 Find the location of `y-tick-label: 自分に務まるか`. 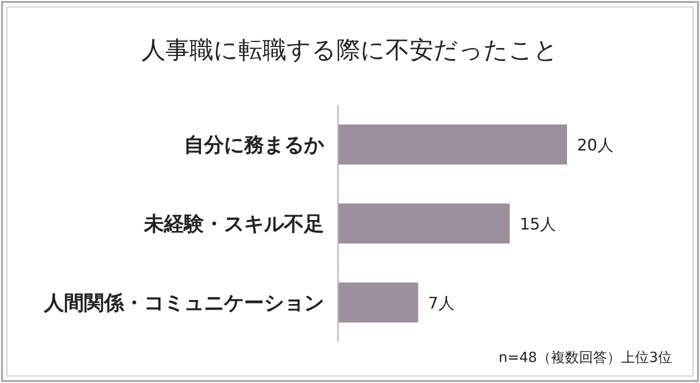

y-tick-label: 自分に務まるか is located at coordinates (254, 144).